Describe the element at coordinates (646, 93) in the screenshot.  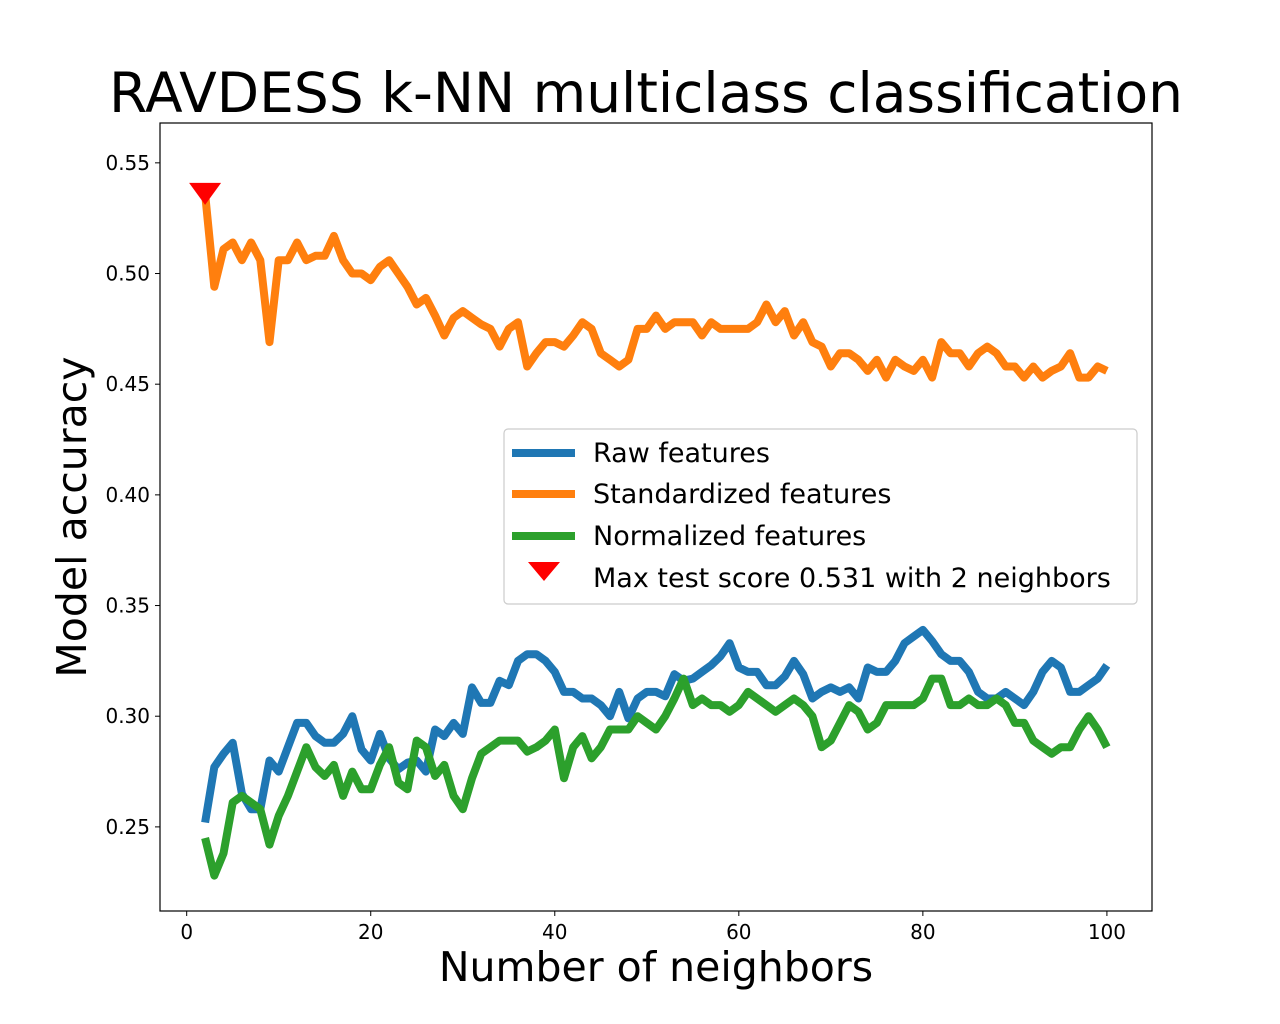
I see `chart-title: RAVDESS k-NN multiclass classification` at that location.